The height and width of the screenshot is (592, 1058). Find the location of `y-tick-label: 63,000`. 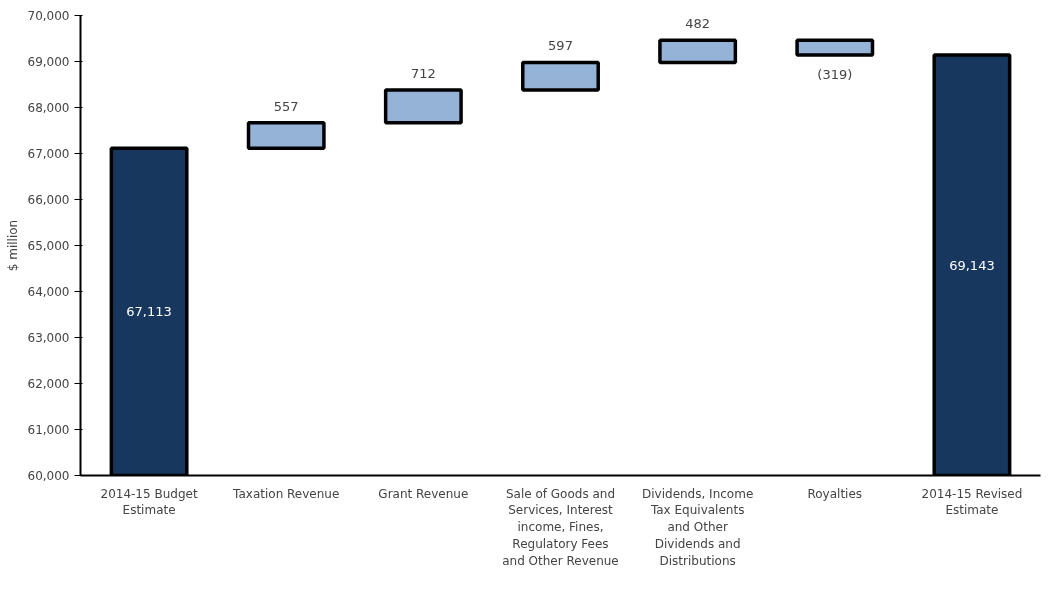

y-tick-label: 63,000 is located at coordinates (48, 338).